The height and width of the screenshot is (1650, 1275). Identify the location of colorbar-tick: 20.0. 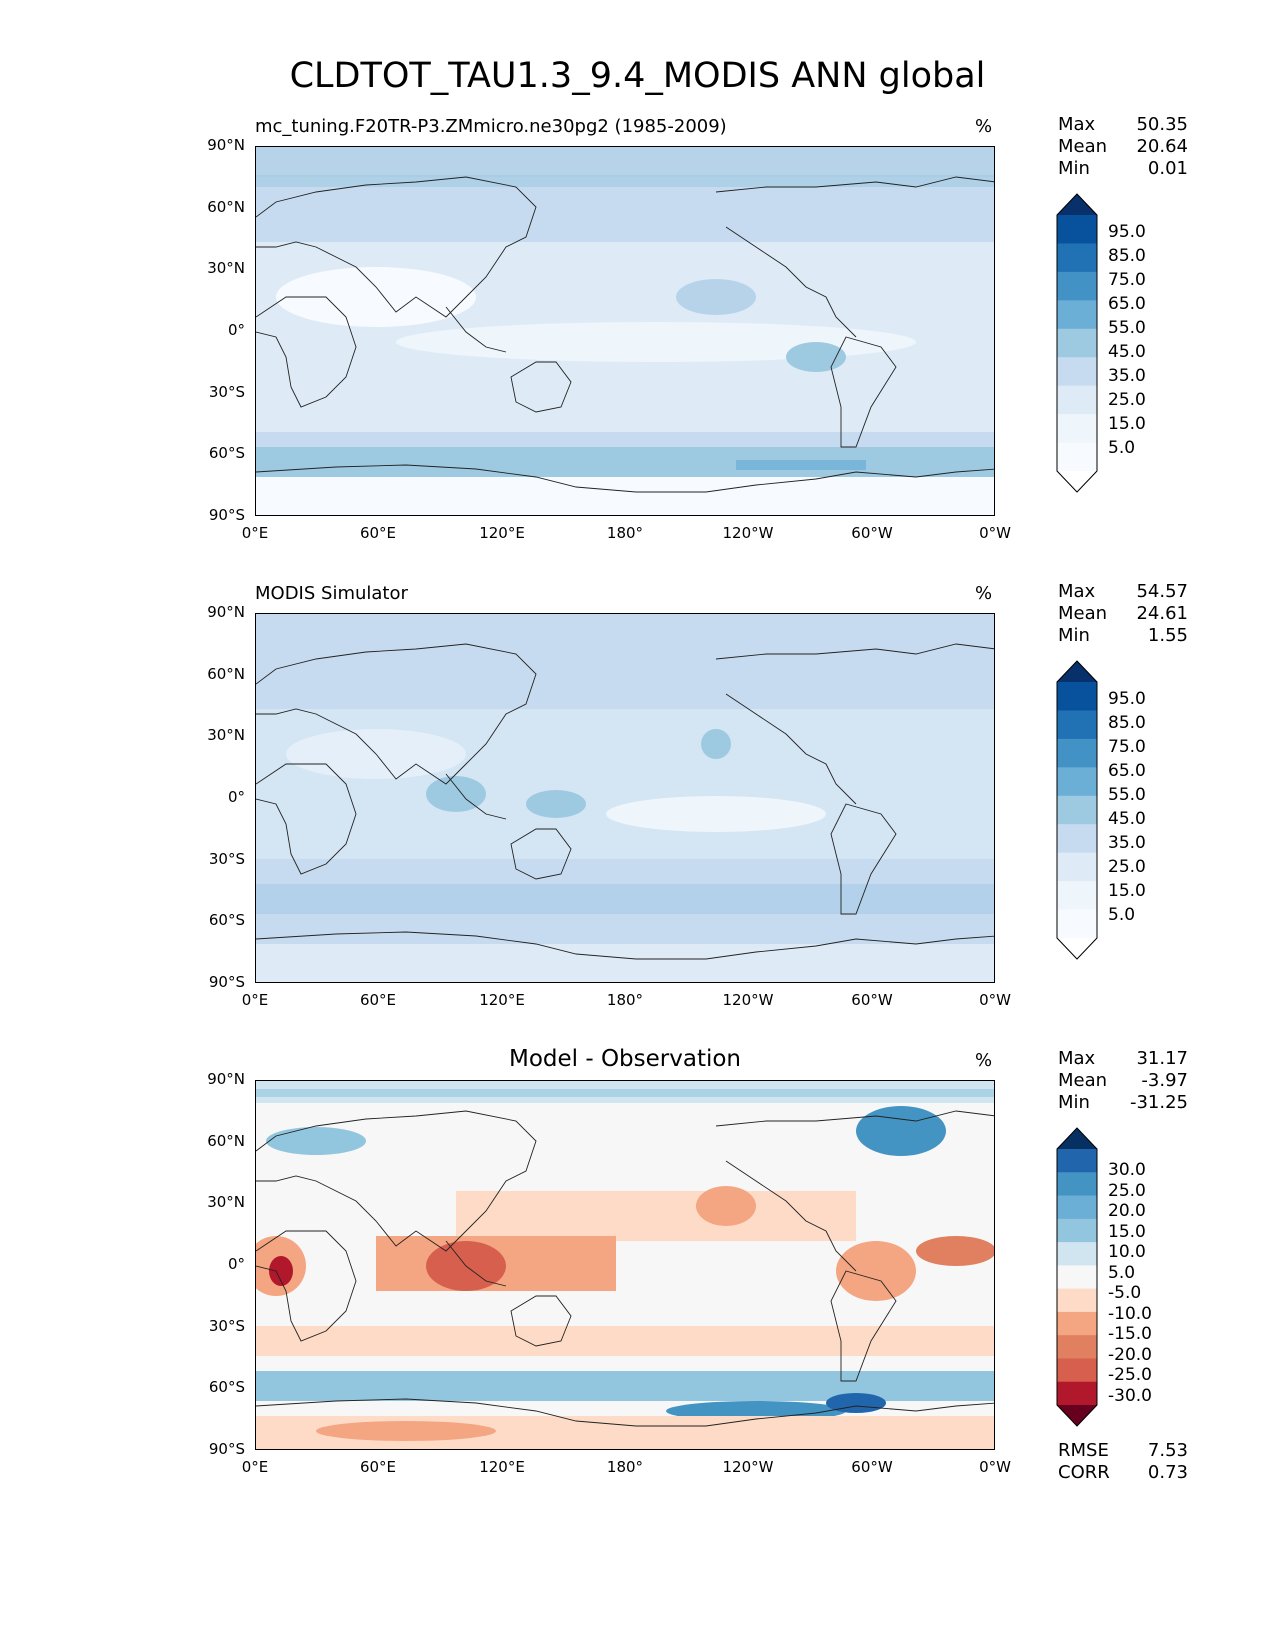
(1127, 1211).